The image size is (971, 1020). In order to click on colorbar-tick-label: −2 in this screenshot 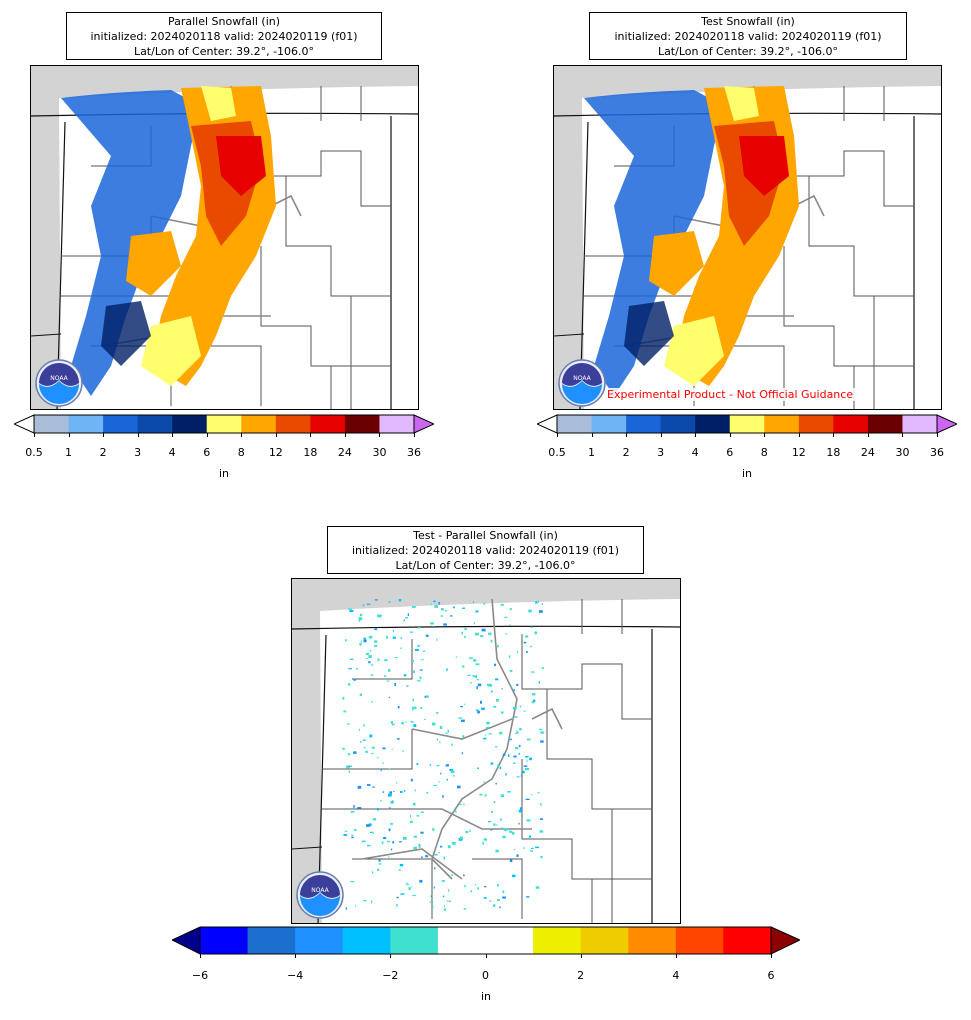, I will do `click(390, 975)`.